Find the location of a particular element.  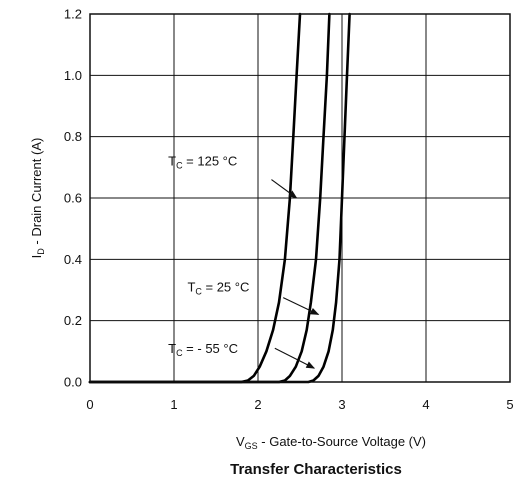

x-tick-label: 1 is located at coordinates (173, 404).